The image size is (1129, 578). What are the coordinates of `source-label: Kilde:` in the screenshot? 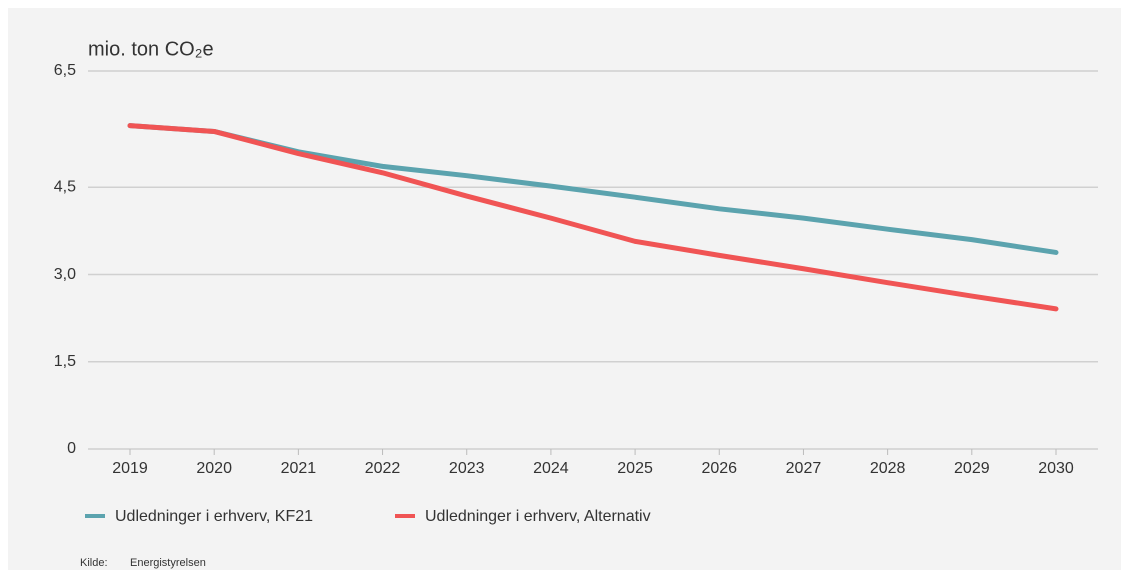 It's located at (94, 563).